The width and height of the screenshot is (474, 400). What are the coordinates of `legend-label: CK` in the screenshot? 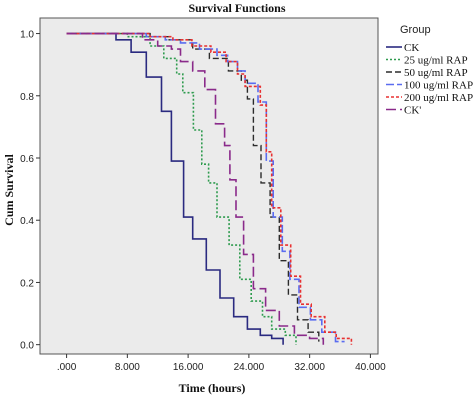 It's located at (411, 48).